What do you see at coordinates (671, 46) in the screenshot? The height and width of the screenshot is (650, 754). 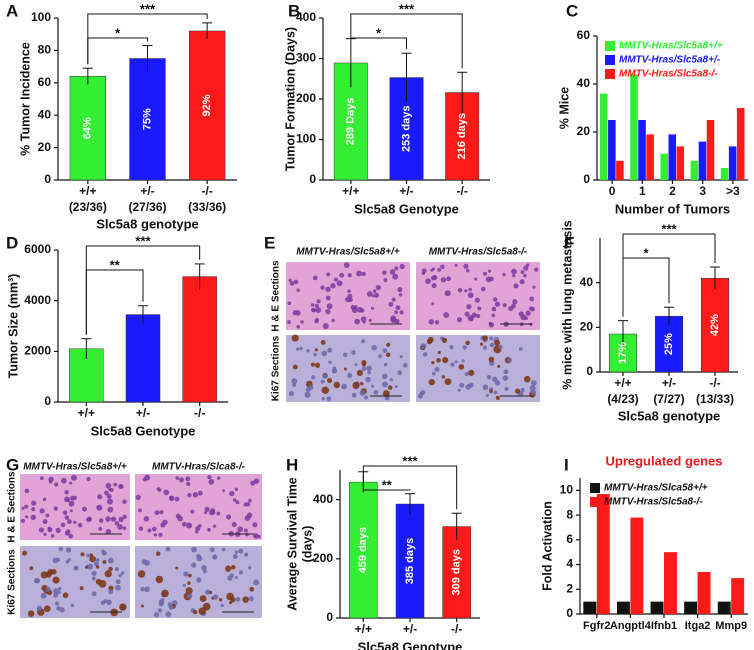 I see `legend-label: MMTV-Hras/Slc5a8+/+` at bounding box center [671, 46].